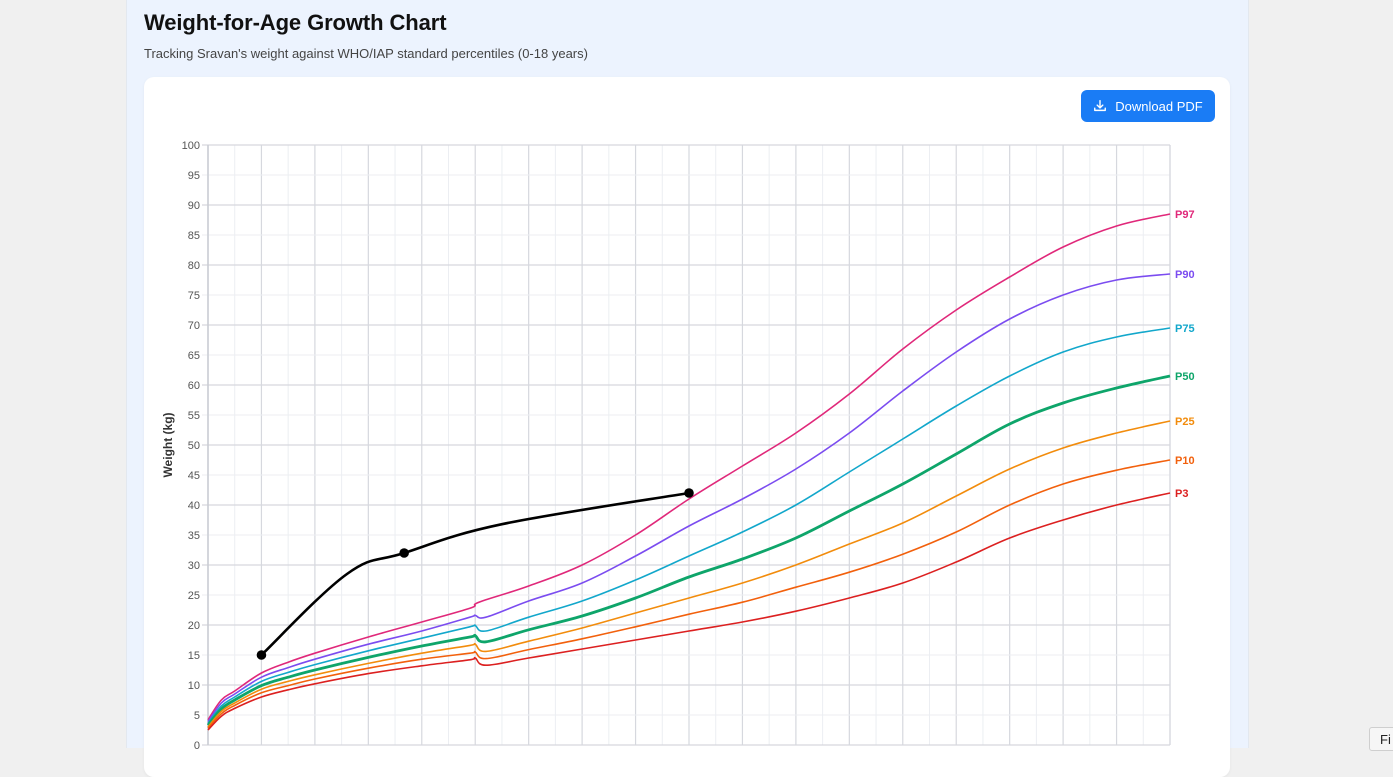  Describe the element at coordinates (194, 596) in the screenshot. I see `y-tick-label: 25` at that location.